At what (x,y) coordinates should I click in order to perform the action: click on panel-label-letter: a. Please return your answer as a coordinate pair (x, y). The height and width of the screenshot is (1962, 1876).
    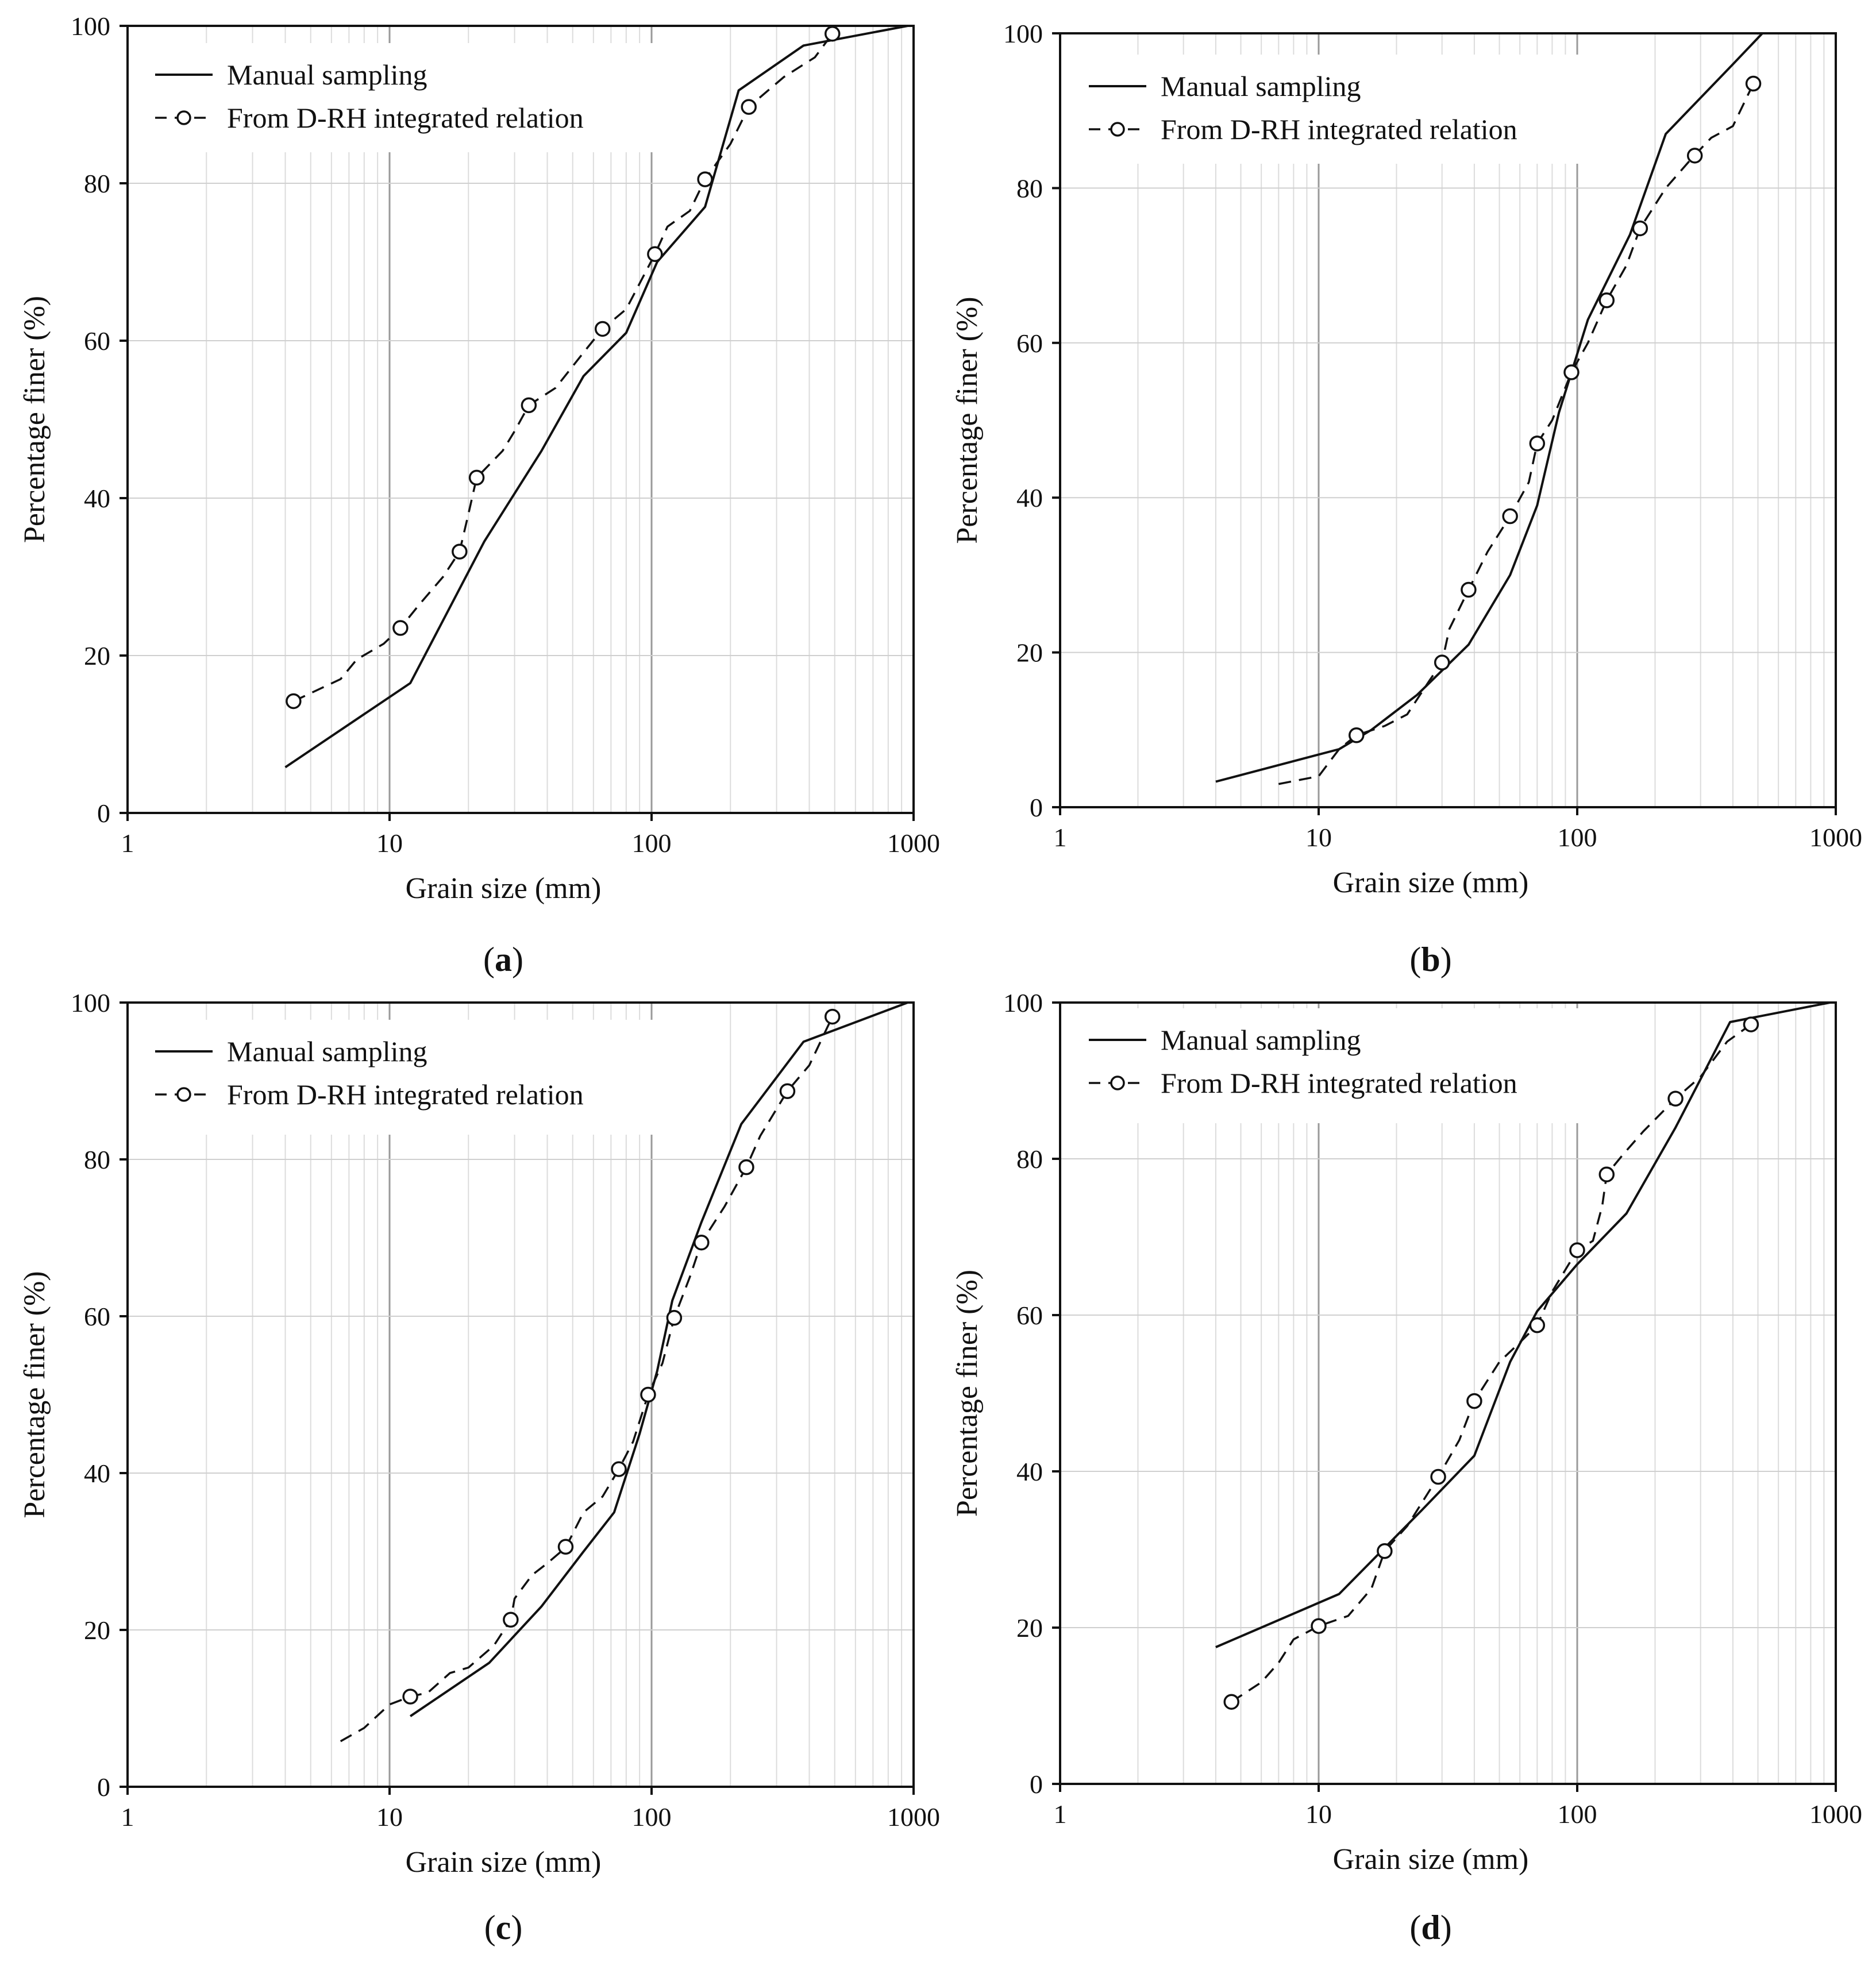
    Looking at the image, I should click on (503, 959).